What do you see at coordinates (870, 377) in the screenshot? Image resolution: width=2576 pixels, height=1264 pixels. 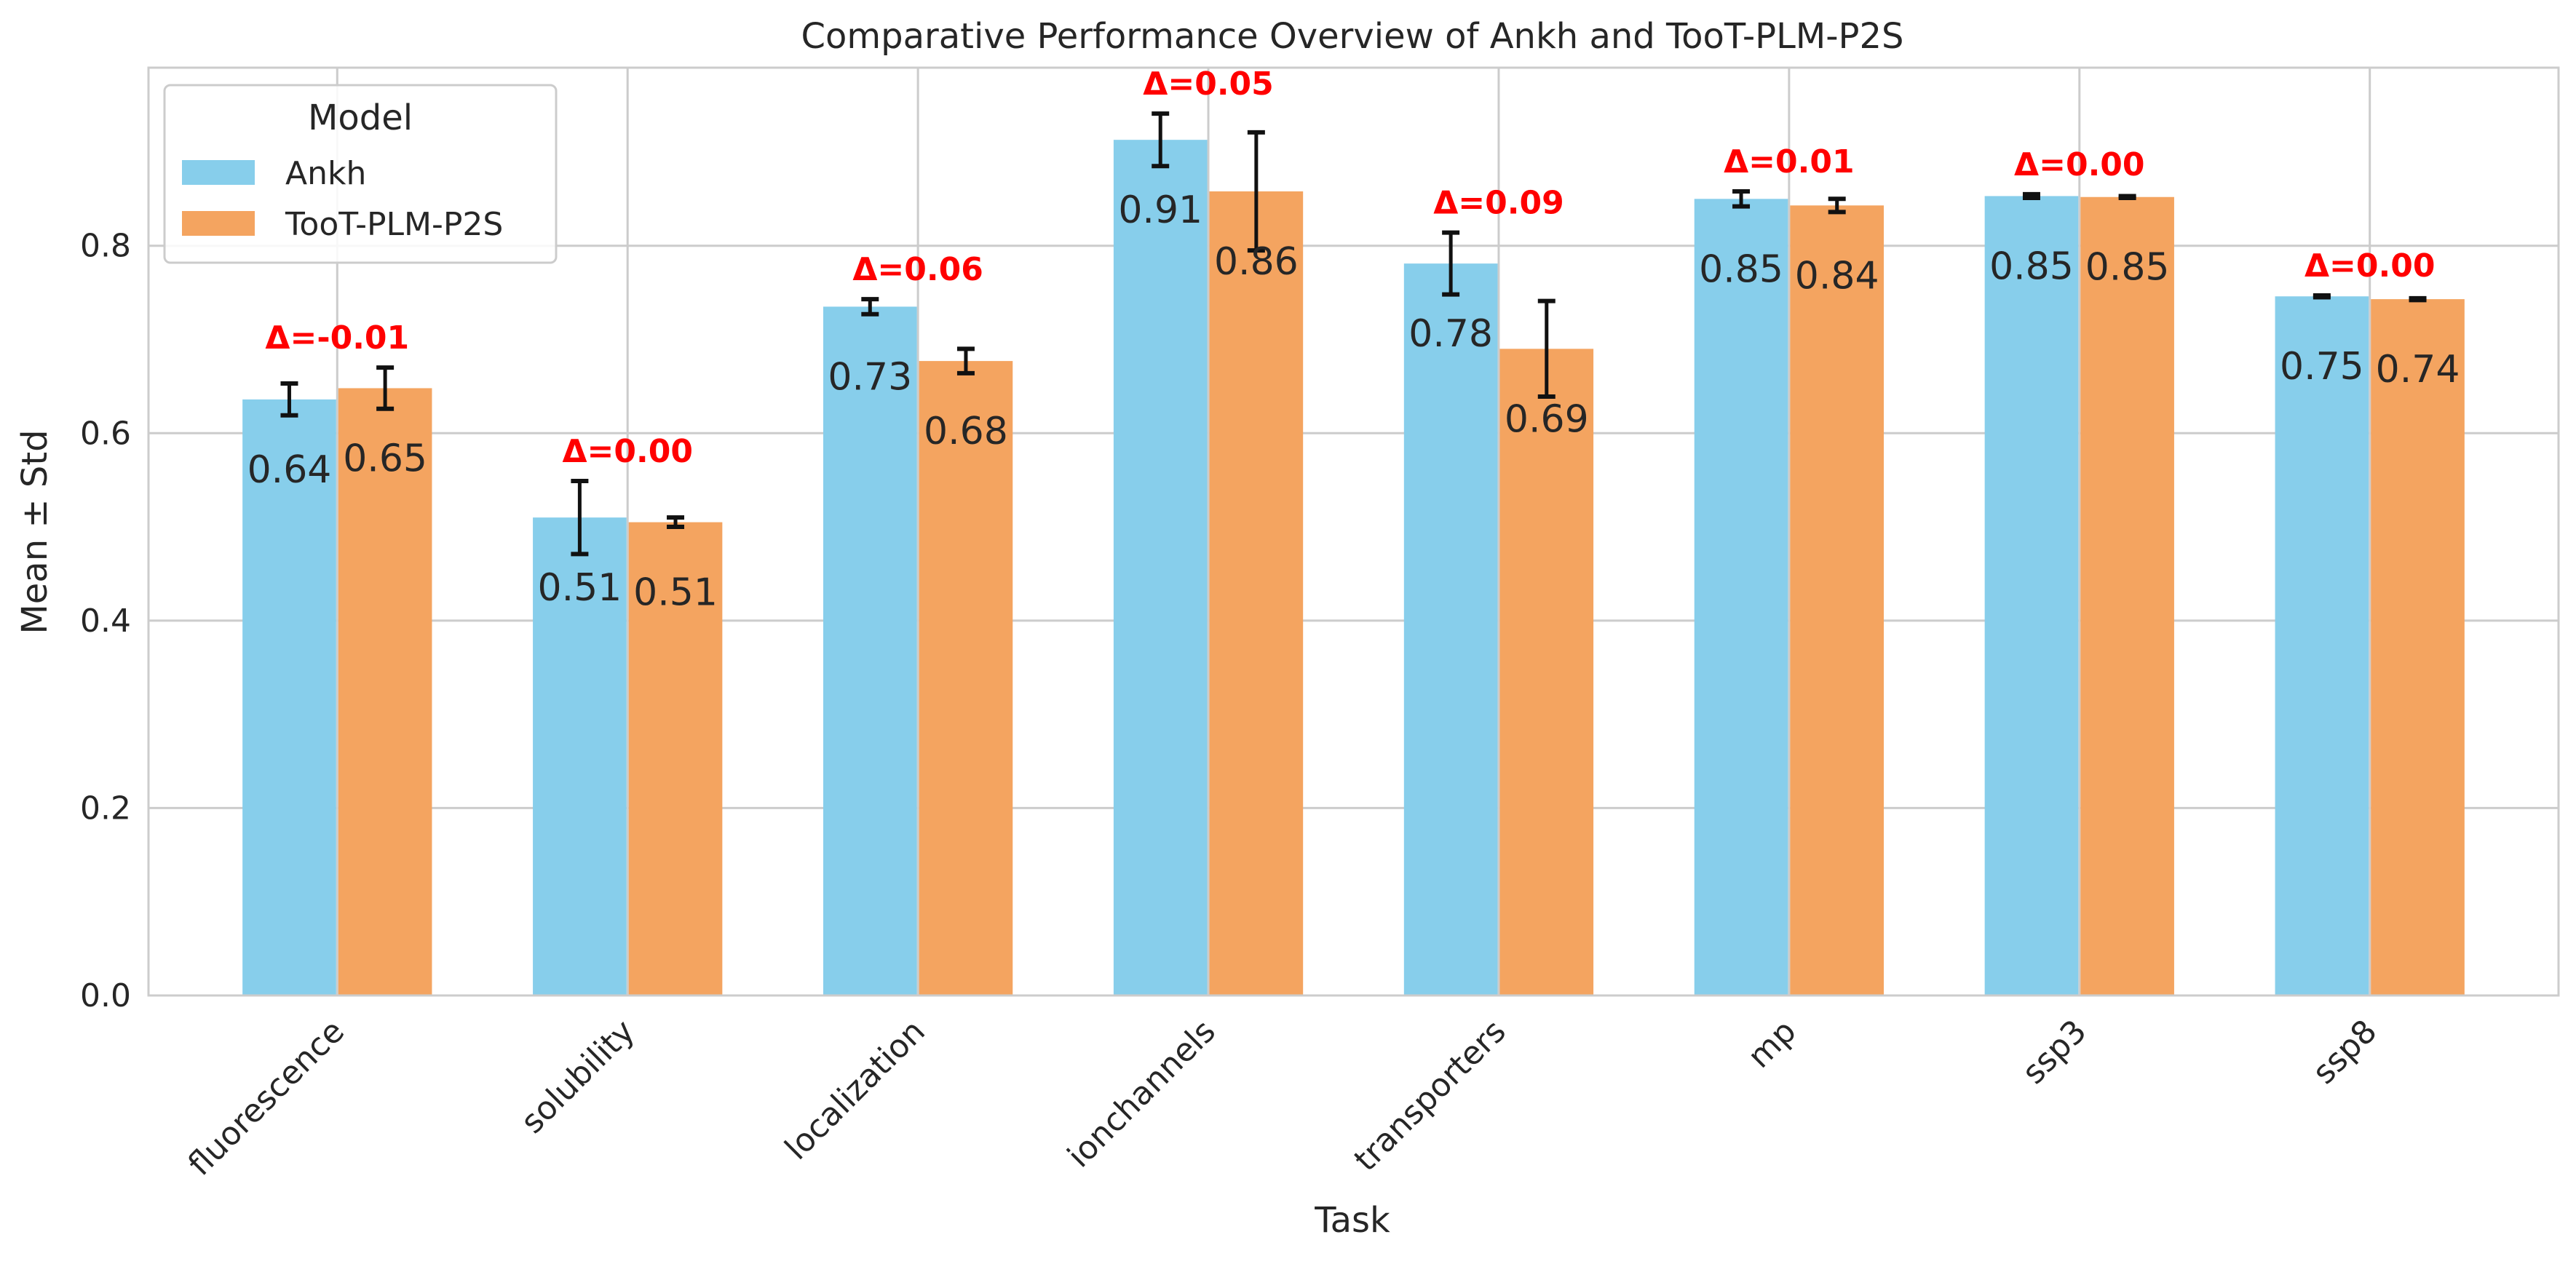 I see `value-label: 0.73` at bounding box center [870, 377].